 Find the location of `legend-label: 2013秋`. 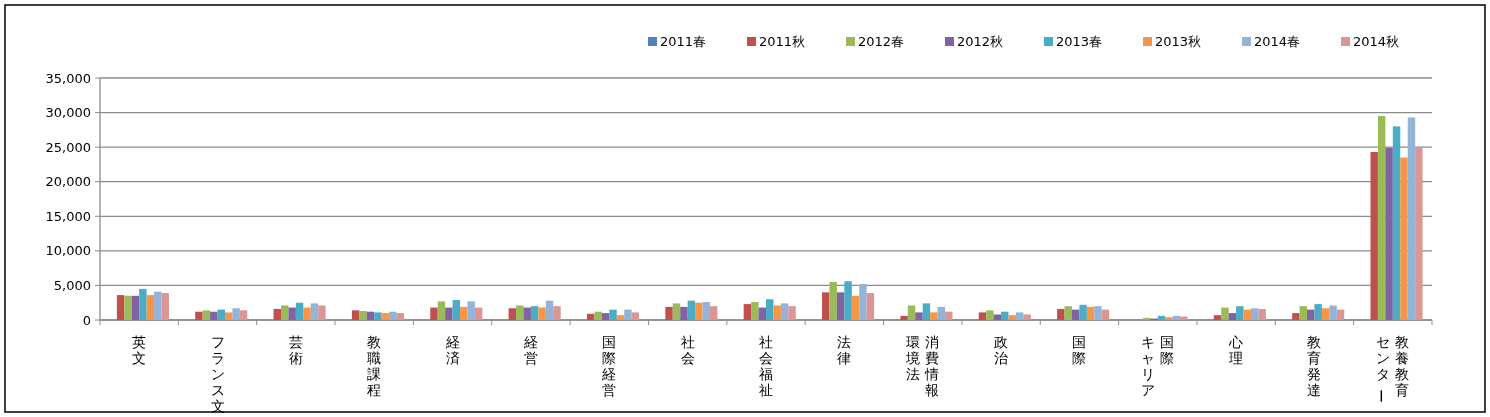

legend-label: 2013秋 is located at coordinates (1178, 41).